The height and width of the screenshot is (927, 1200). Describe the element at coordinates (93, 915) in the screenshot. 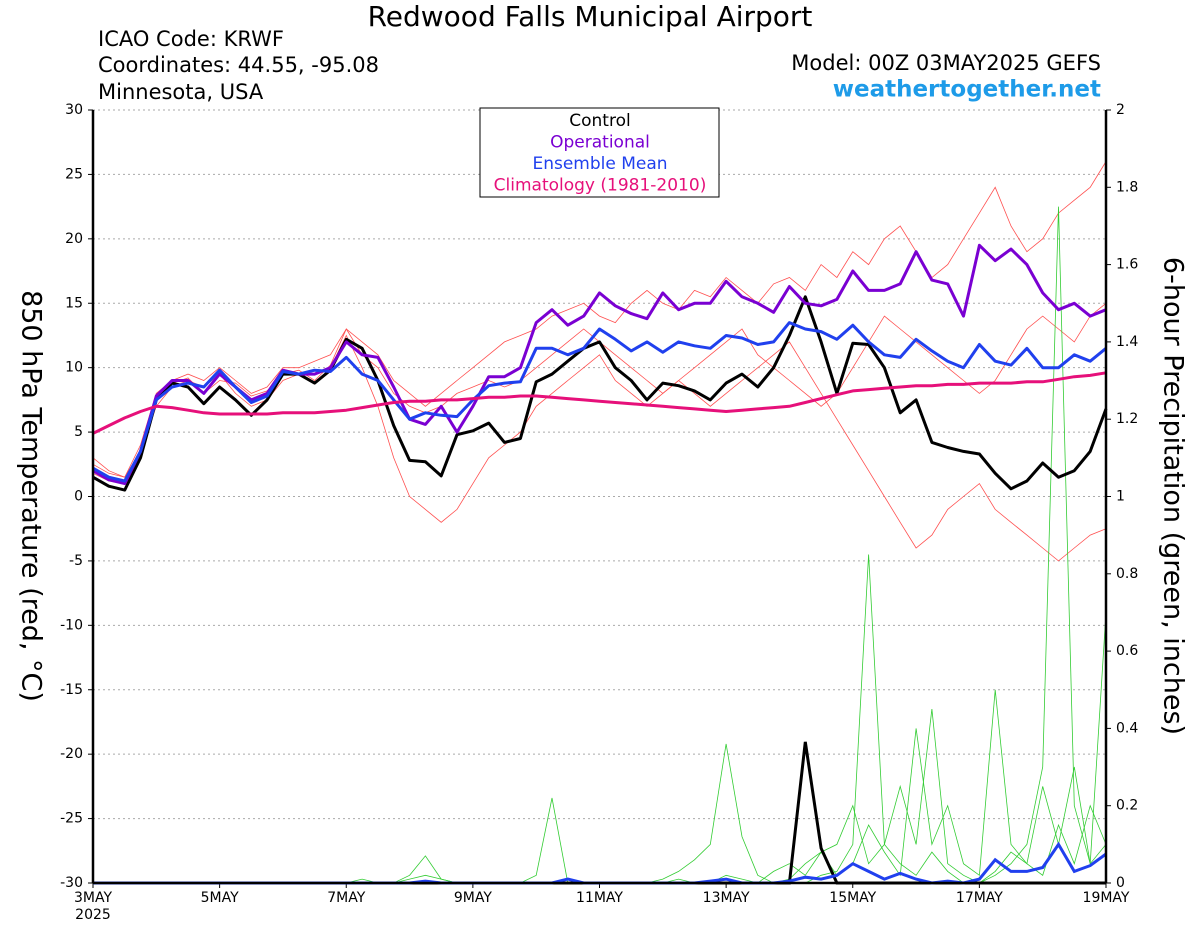

I see `x-year-label: 2025` at that location.